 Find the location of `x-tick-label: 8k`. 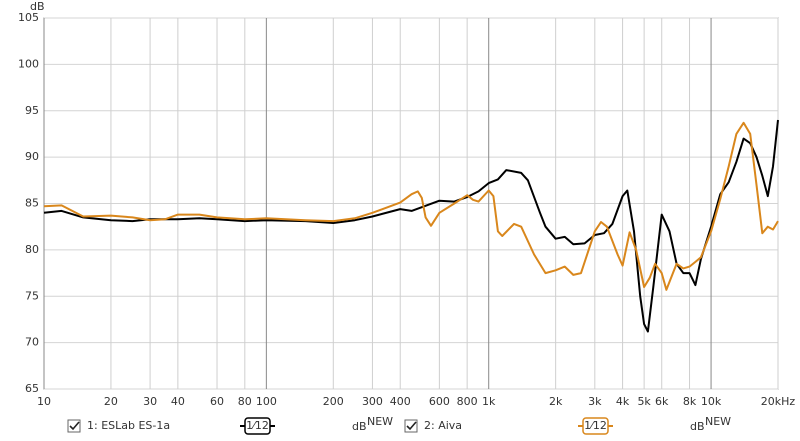

x-tick-label: 8k is located at coordinates (690, 401).